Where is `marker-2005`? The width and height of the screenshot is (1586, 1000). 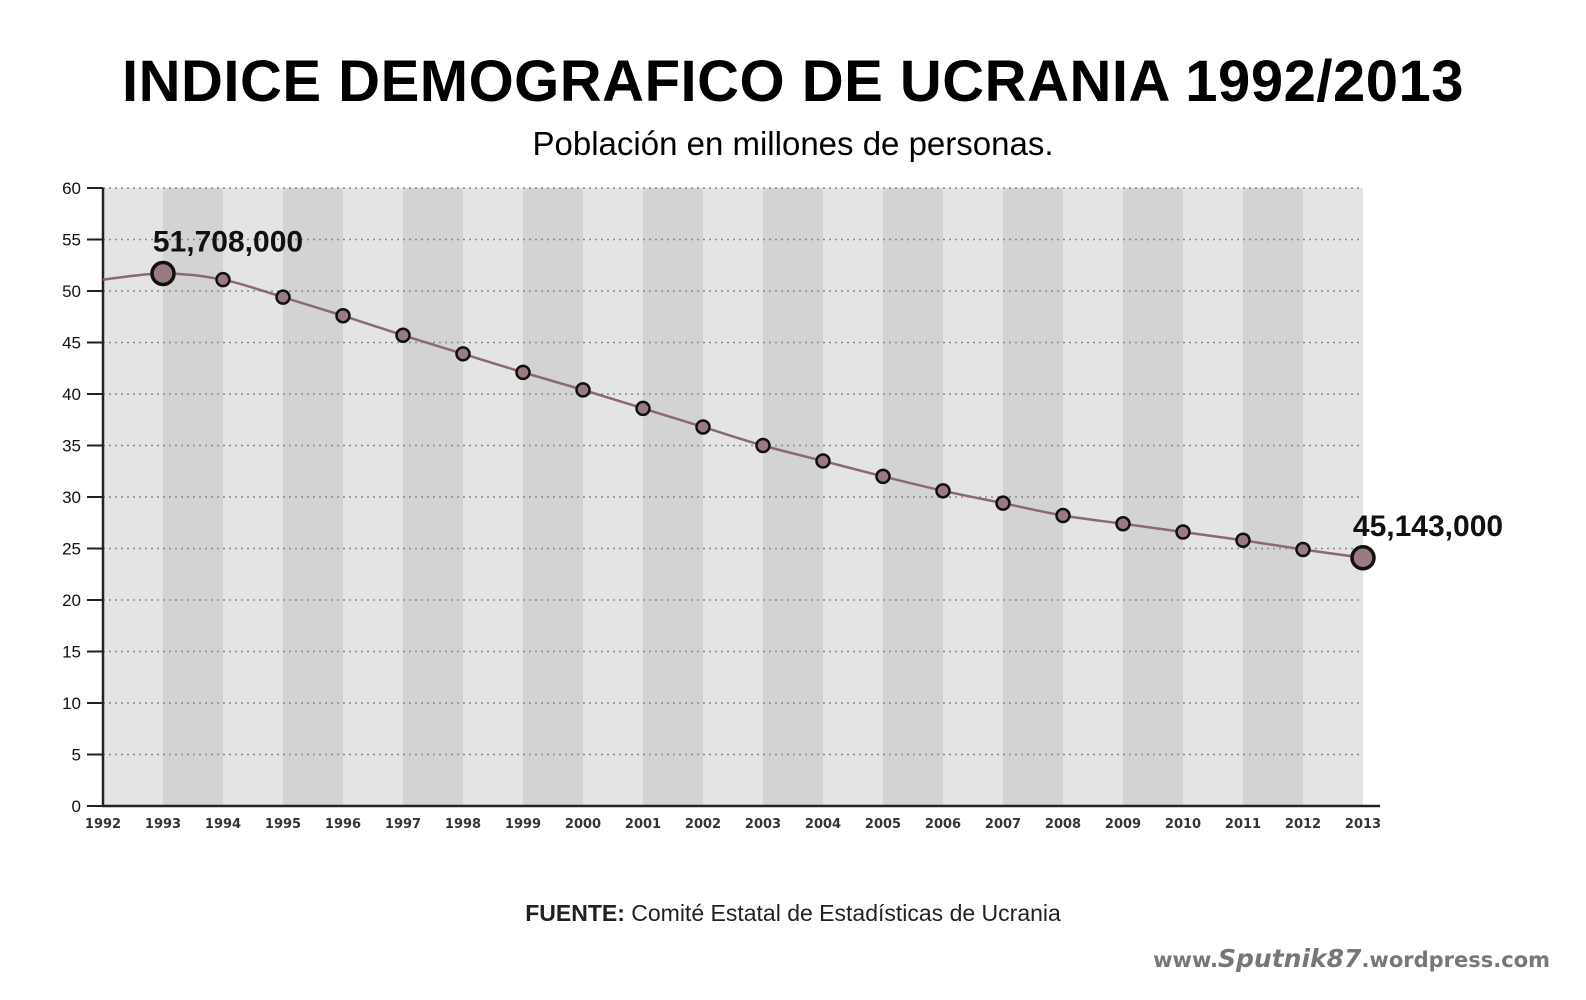 marker-2005 is located at coordinates (883, 476).